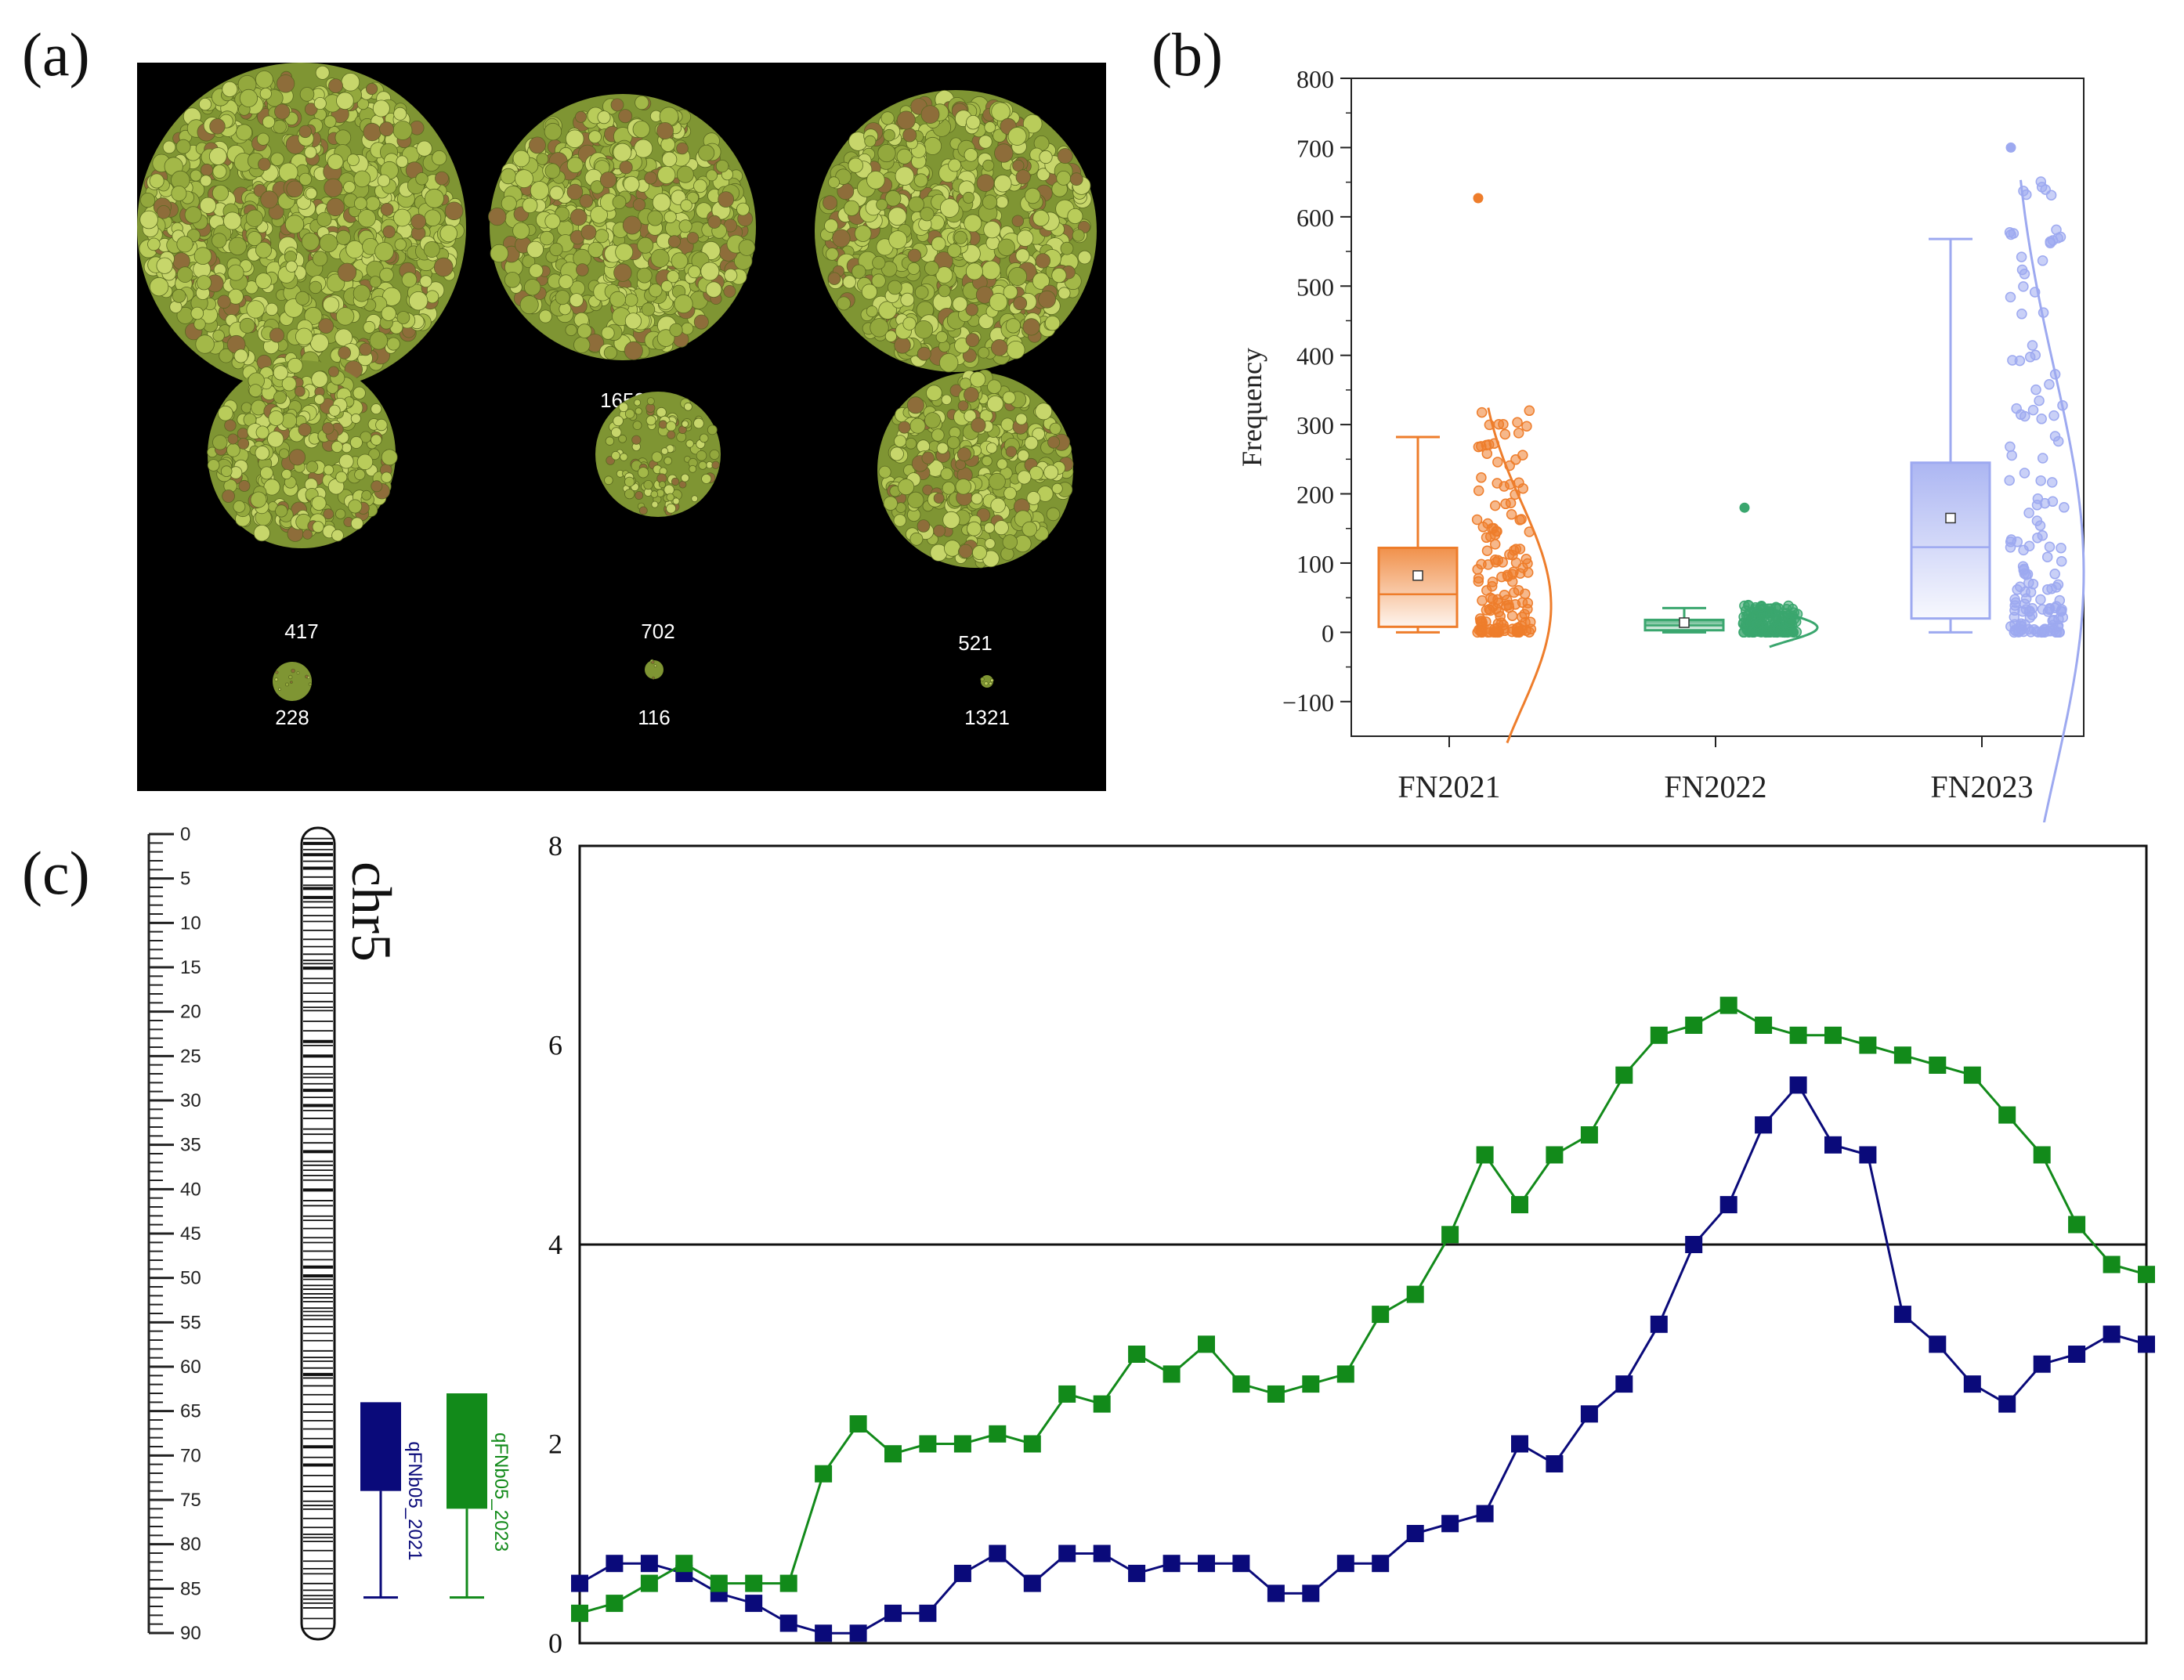 This screenshot has height=1680, width=2184. Describe the element at coordinates (555, 1045) in the screenshot. I see `y-tick-label: 6` at that location.